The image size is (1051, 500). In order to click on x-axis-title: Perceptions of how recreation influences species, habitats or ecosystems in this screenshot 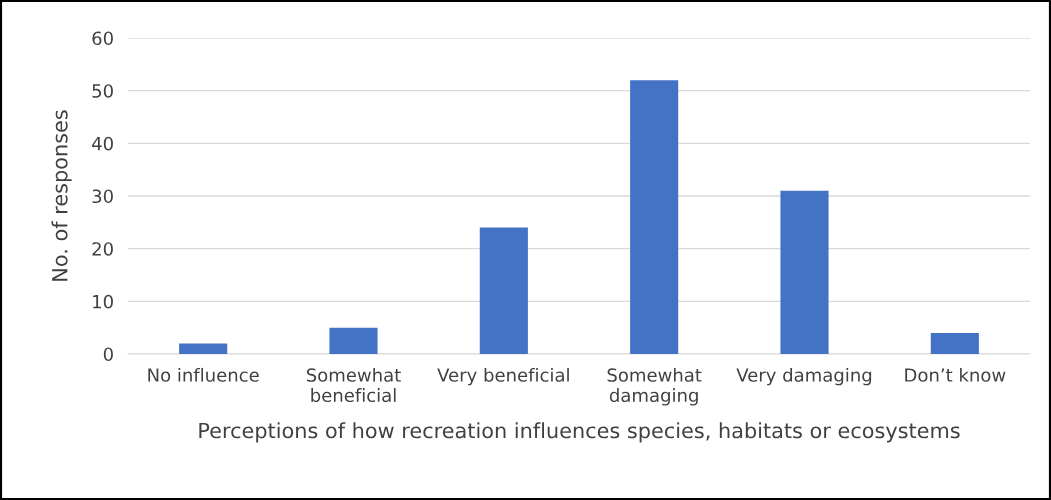, I will do `click(579, 432)`.